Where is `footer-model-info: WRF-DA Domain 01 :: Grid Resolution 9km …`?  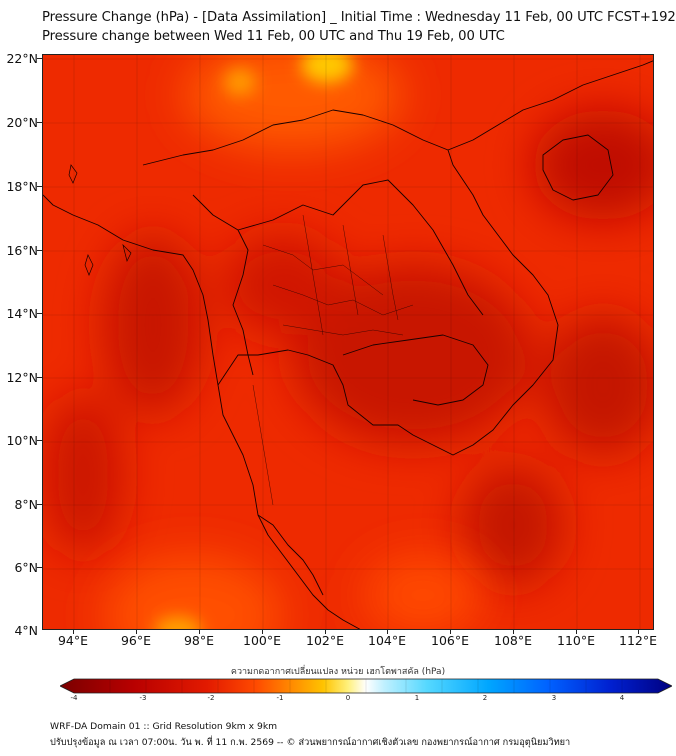
footer-model-info: WRF-DA Domain 01 :: Grid Resolution 9km … is located at coordinates (164, 726).